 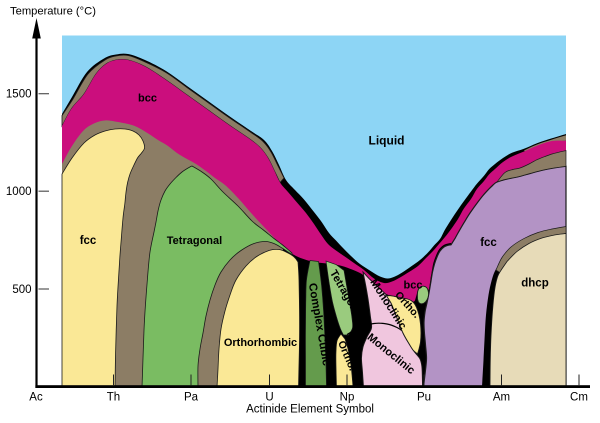 What do you see at coordinates (21, 290) in the screenshot?
I see `svg-text: 500` at bounding box center [21, 290].